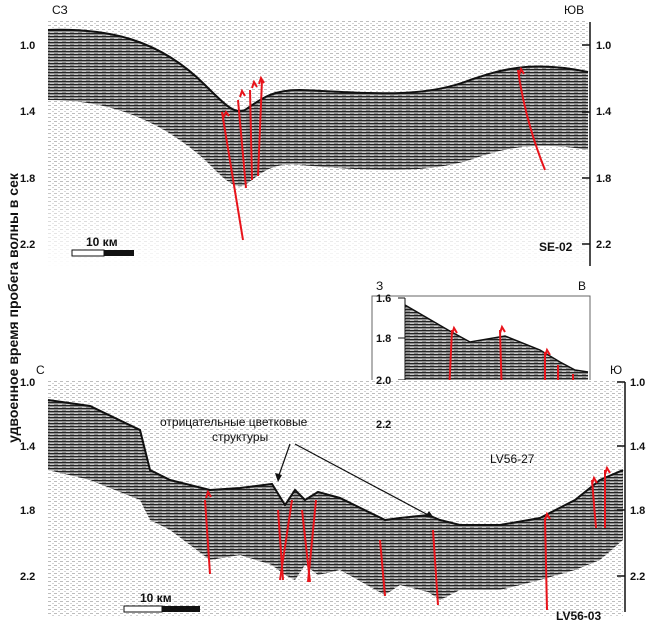 This screenshot has width=650, height=624. What do you see at coordinates (574, 10) in the screenshot?
I see `top-dir-right: ЮВ` at bounding box center [574, 10].